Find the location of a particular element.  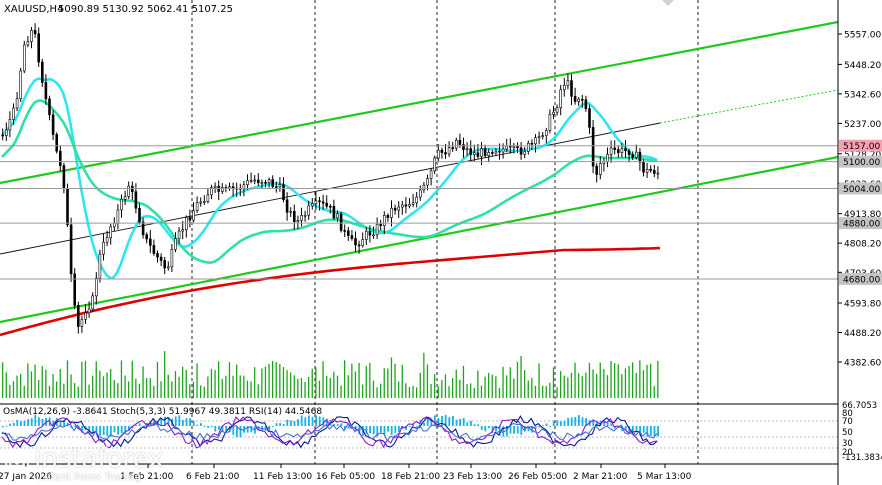

time-tick-label: 27 Jan 2026 is located at coordinates (26, 477).